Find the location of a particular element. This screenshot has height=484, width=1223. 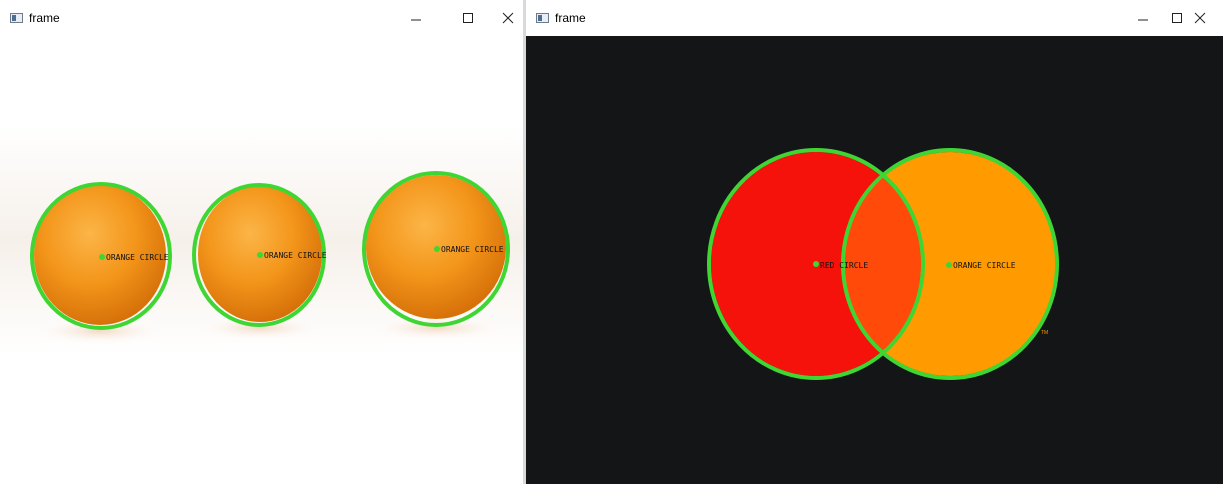

overlap-region is located at coordinates (882, 264).